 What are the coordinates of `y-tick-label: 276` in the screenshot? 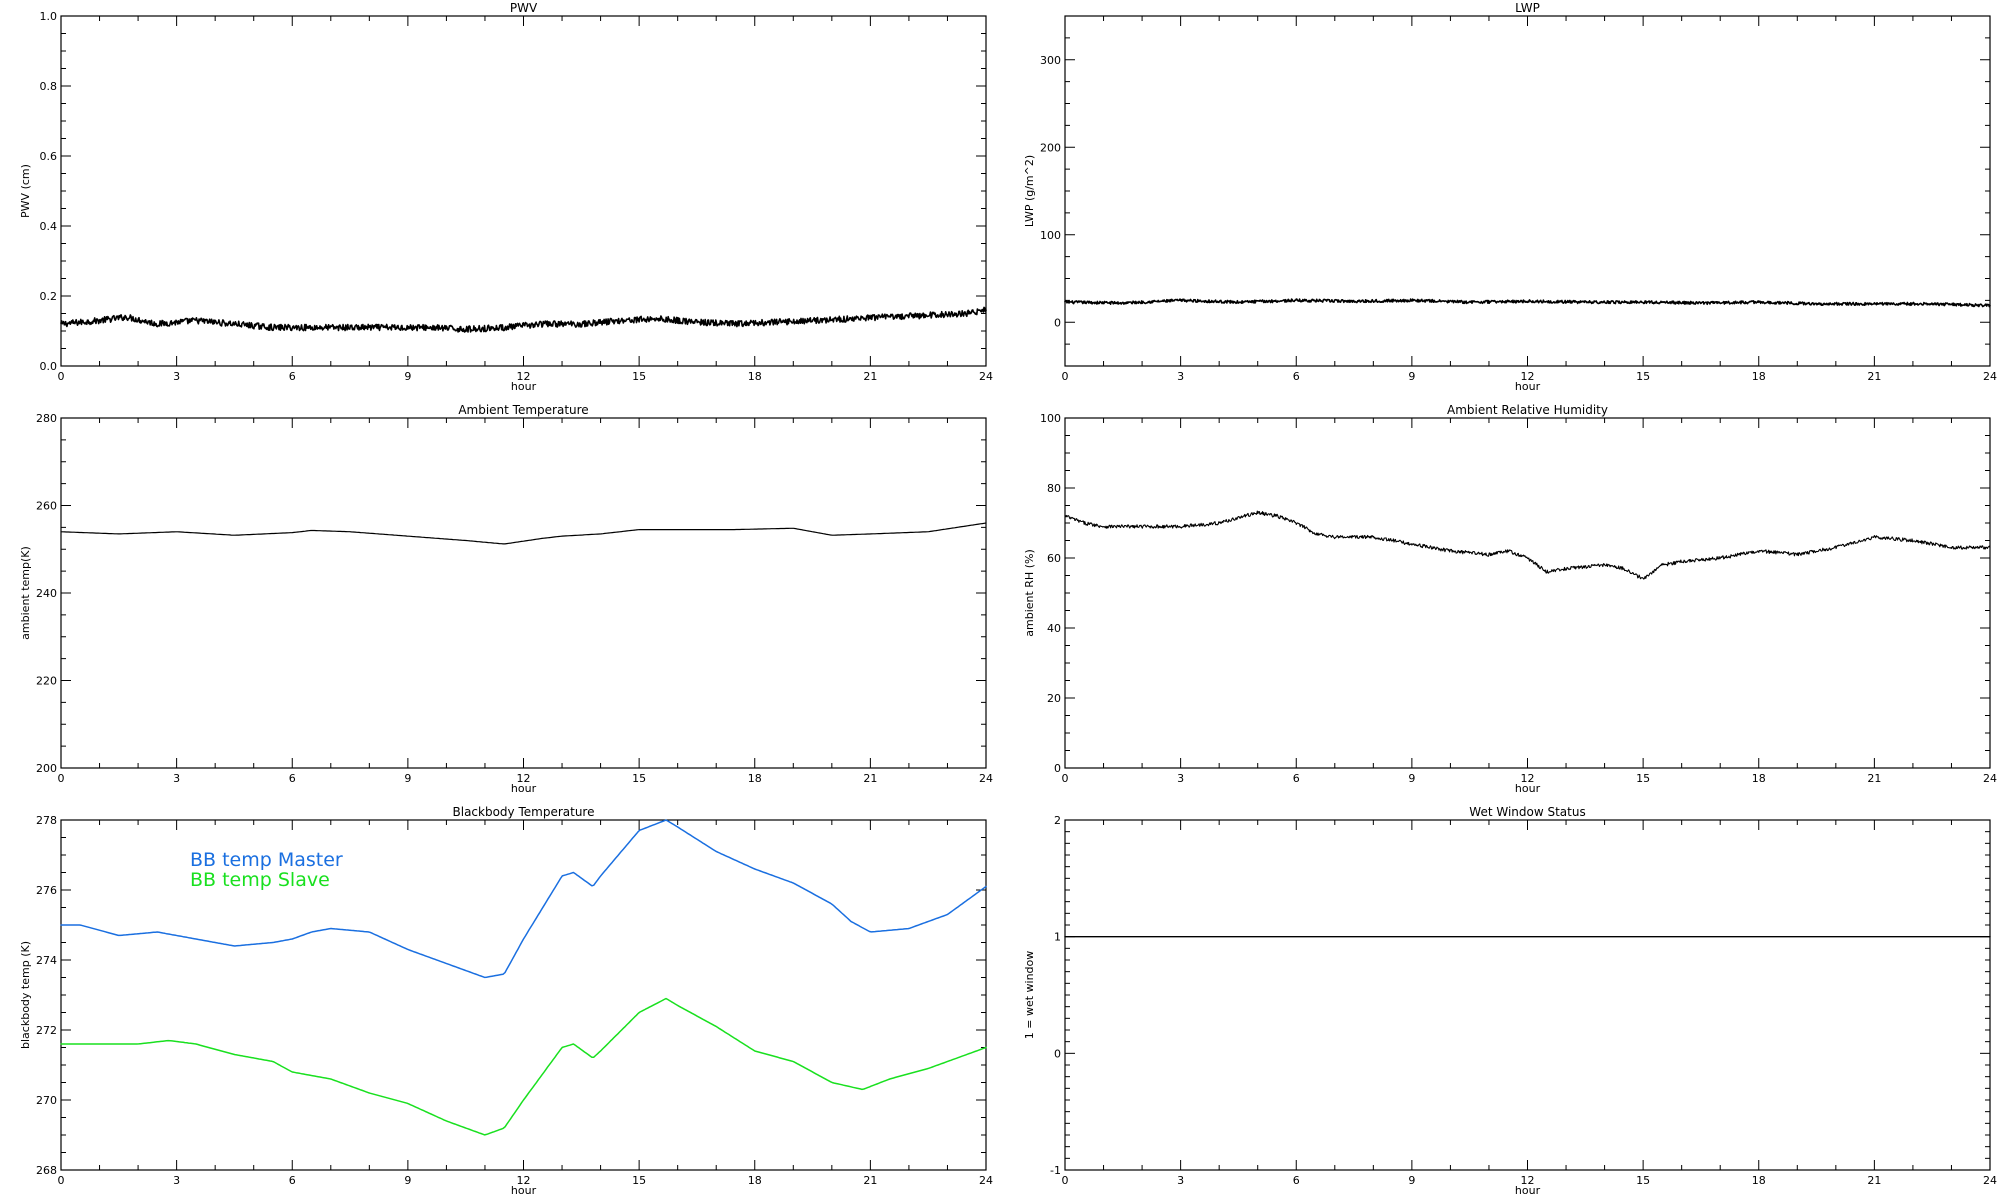 It's located at (46, 890).